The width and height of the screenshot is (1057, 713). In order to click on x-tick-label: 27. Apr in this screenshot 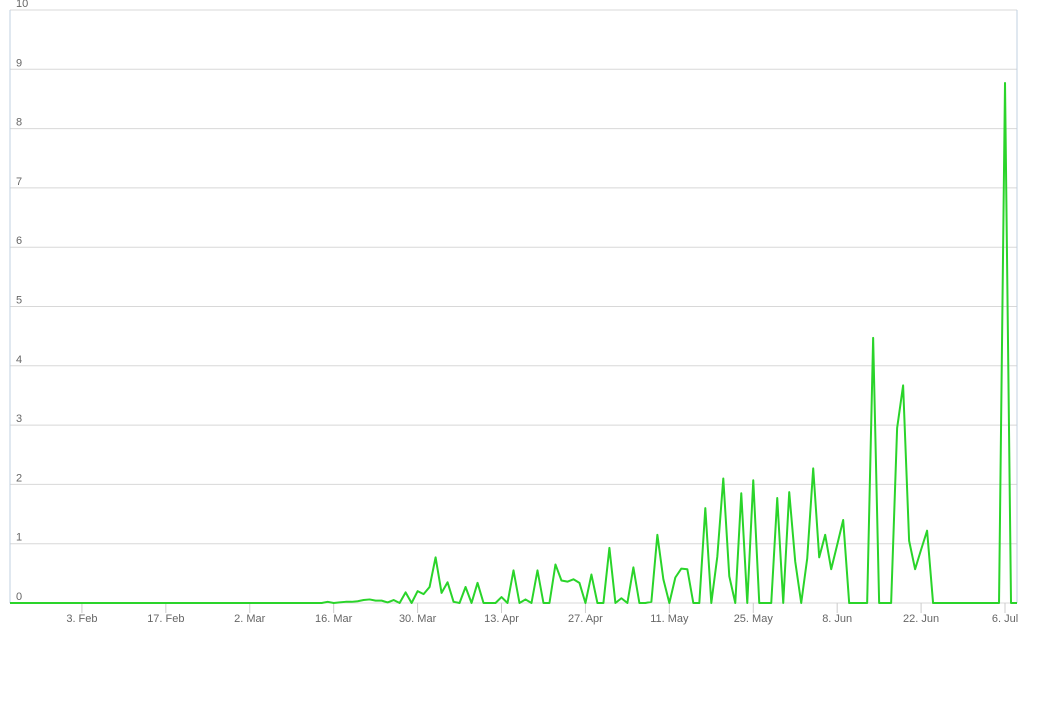, I will do `click(585, 619)`.